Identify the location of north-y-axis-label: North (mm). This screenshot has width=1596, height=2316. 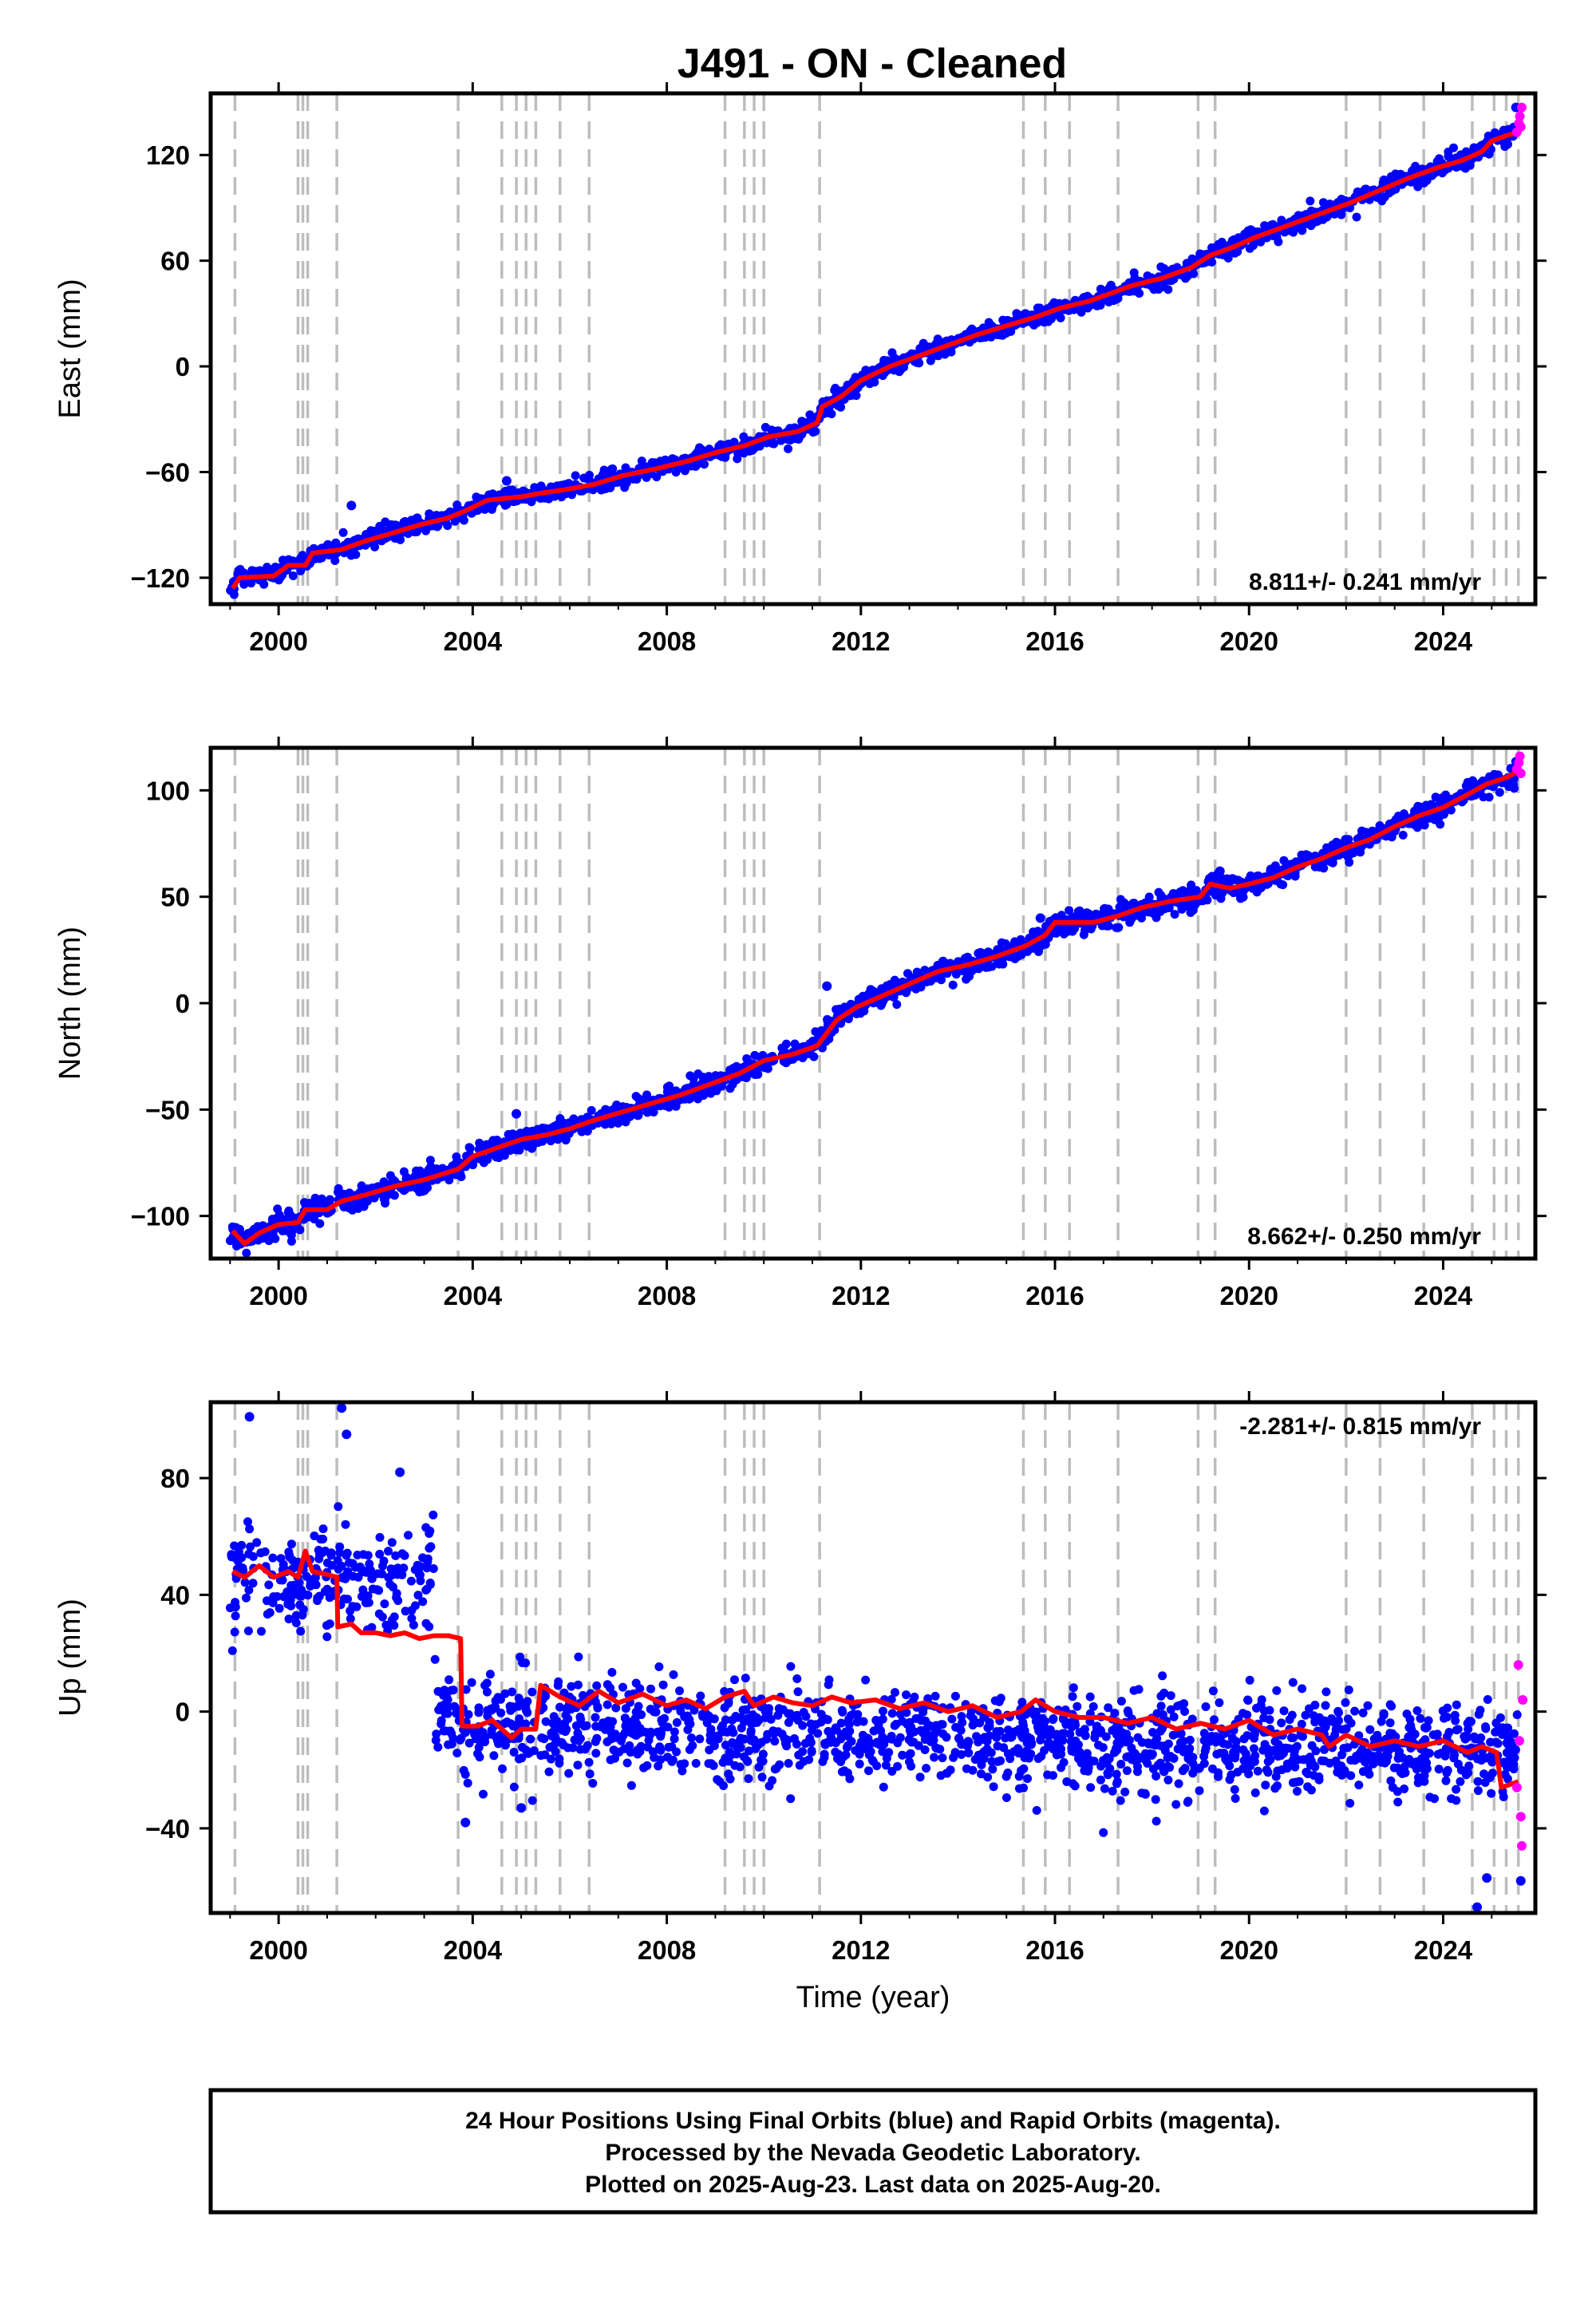
(70, 1003).